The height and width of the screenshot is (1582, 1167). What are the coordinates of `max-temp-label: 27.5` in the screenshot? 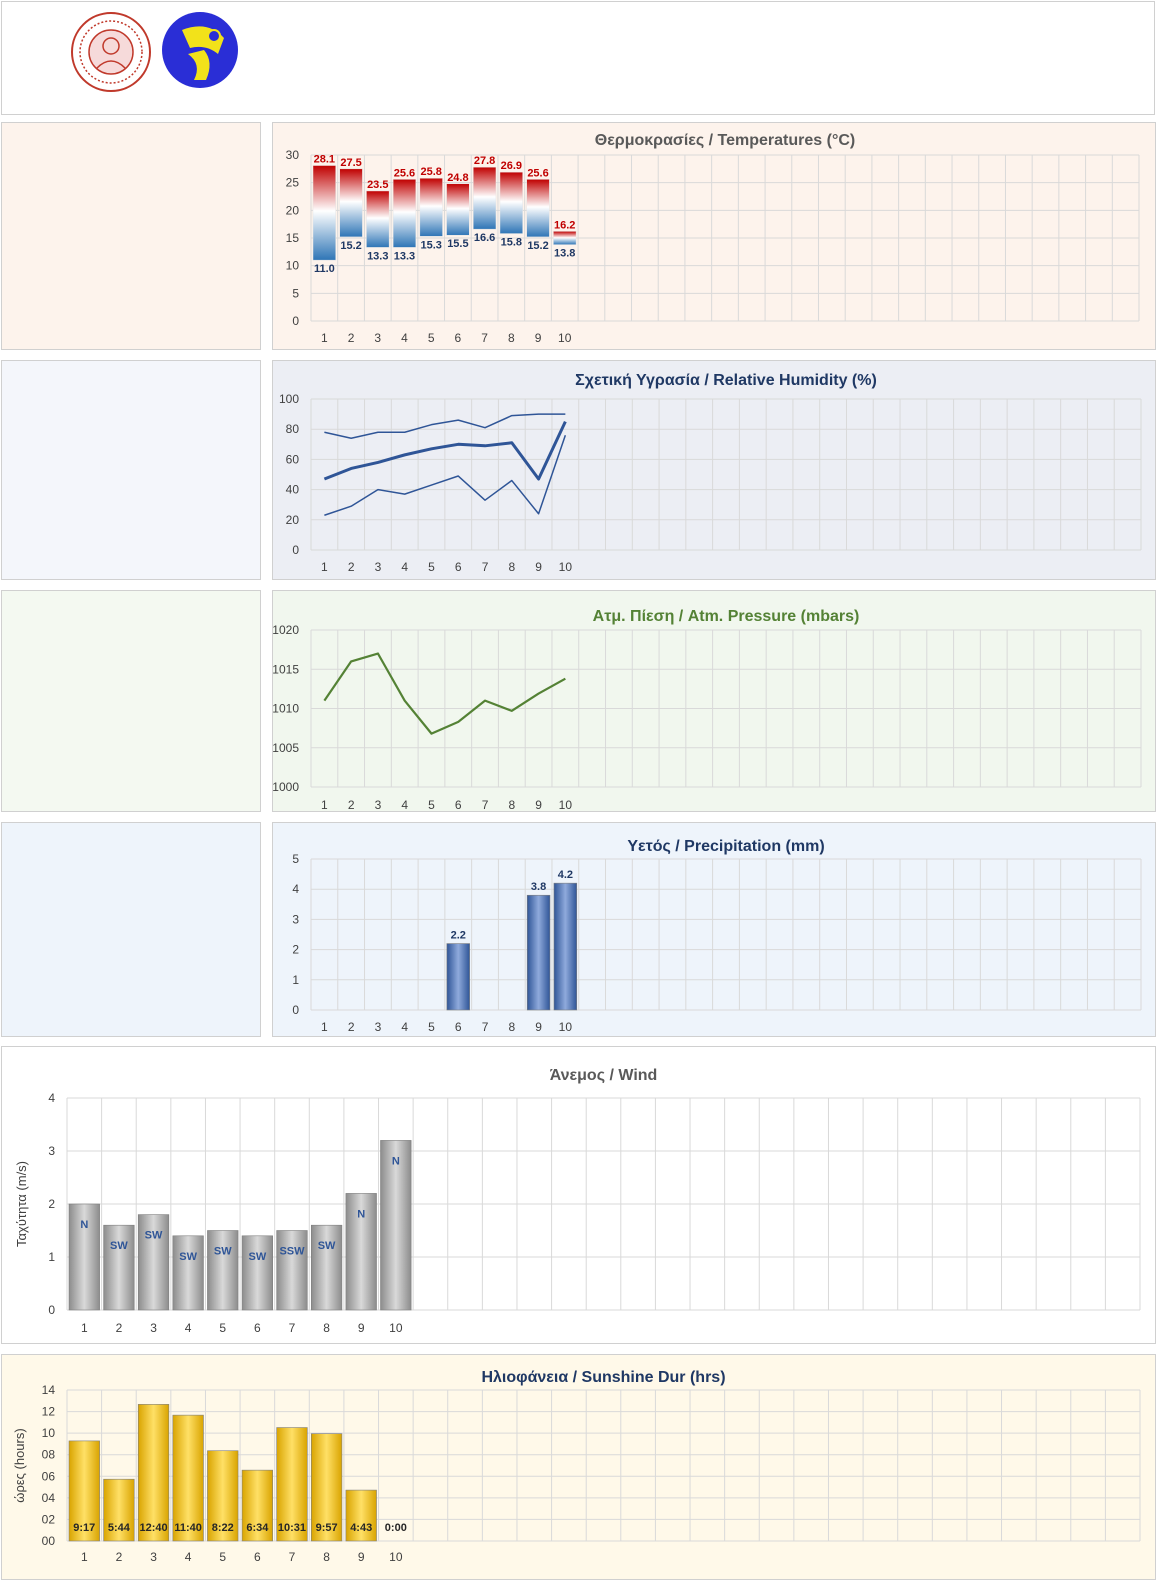 It's located at (350, 163).